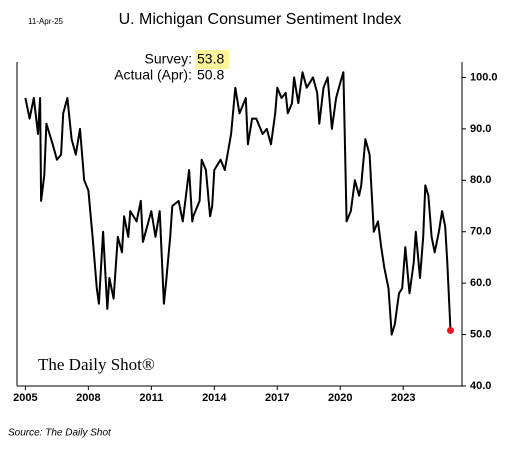 This screenshot has height=449, width=521. I want to click on actual-value: 50.8, so click(210, 75).